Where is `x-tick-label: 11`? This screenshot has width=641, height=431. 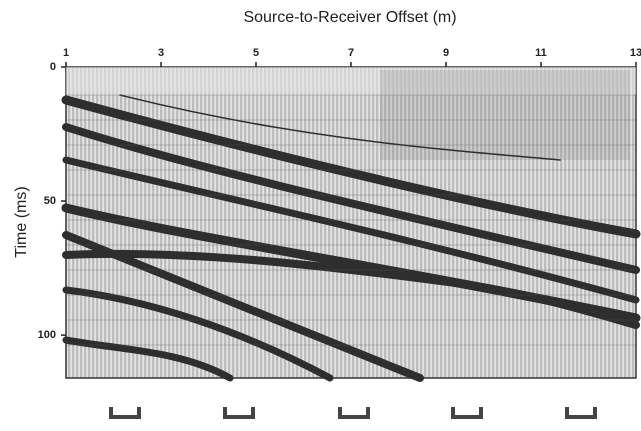
x-tick-label: 11 is located at coordinates (541, 53).